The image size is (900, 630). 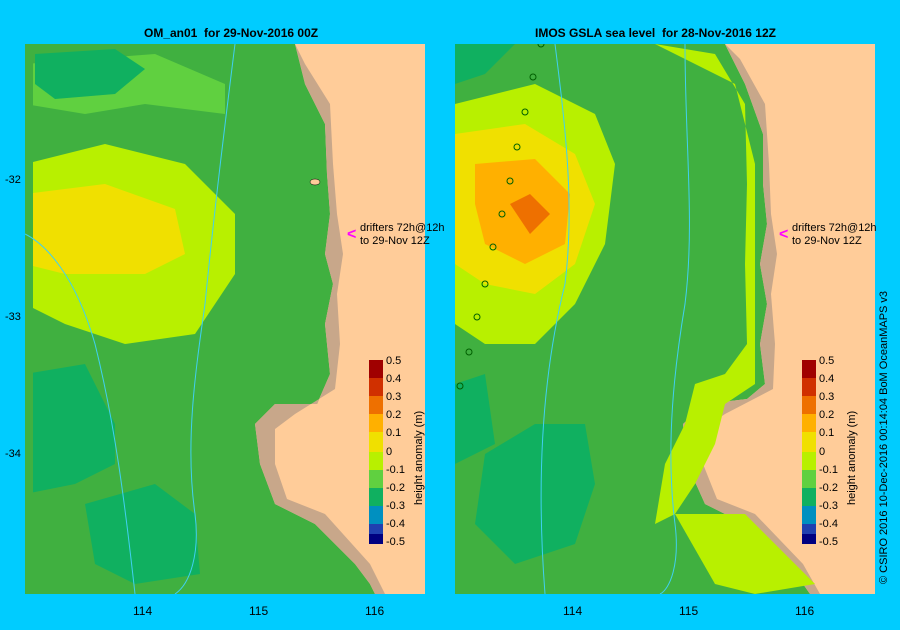 I want to click on y-tick-label: -32, so click(x=13, y=180).